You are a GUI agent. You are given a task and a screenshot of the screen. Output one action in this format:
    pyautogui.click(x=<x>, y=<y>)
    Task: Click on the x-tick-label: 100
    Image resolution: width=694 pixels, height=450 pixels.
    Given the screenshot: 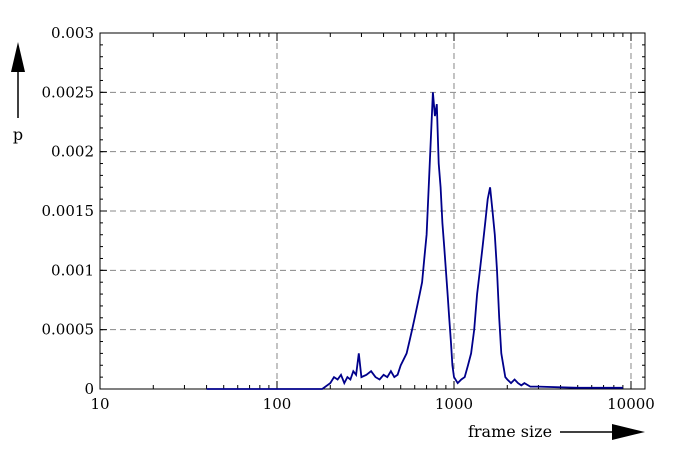 What is the action you would take?
    pyautogui.click(x=277, y=404)
    